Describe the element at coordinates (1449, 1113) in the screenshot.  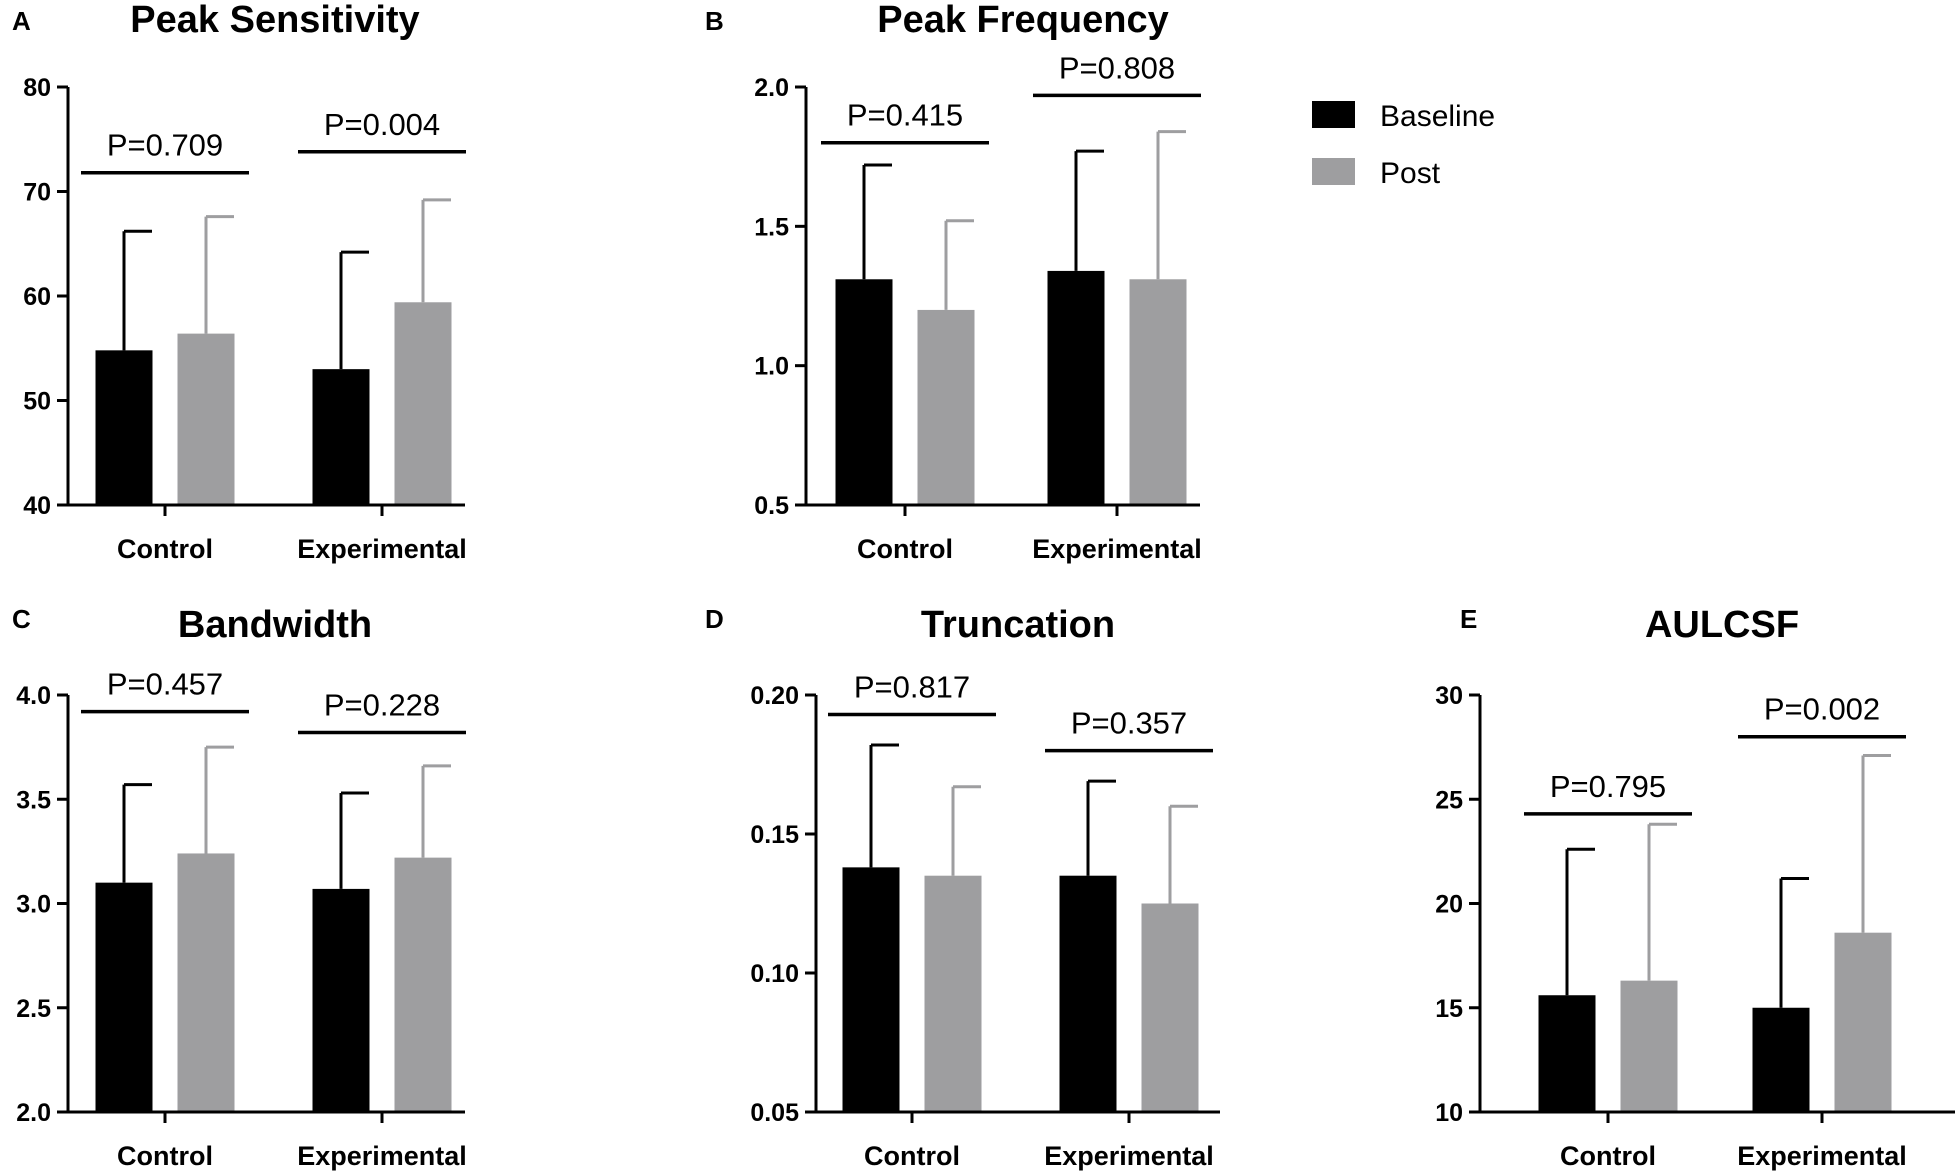
I see `y-tick-label: 10` at that location.